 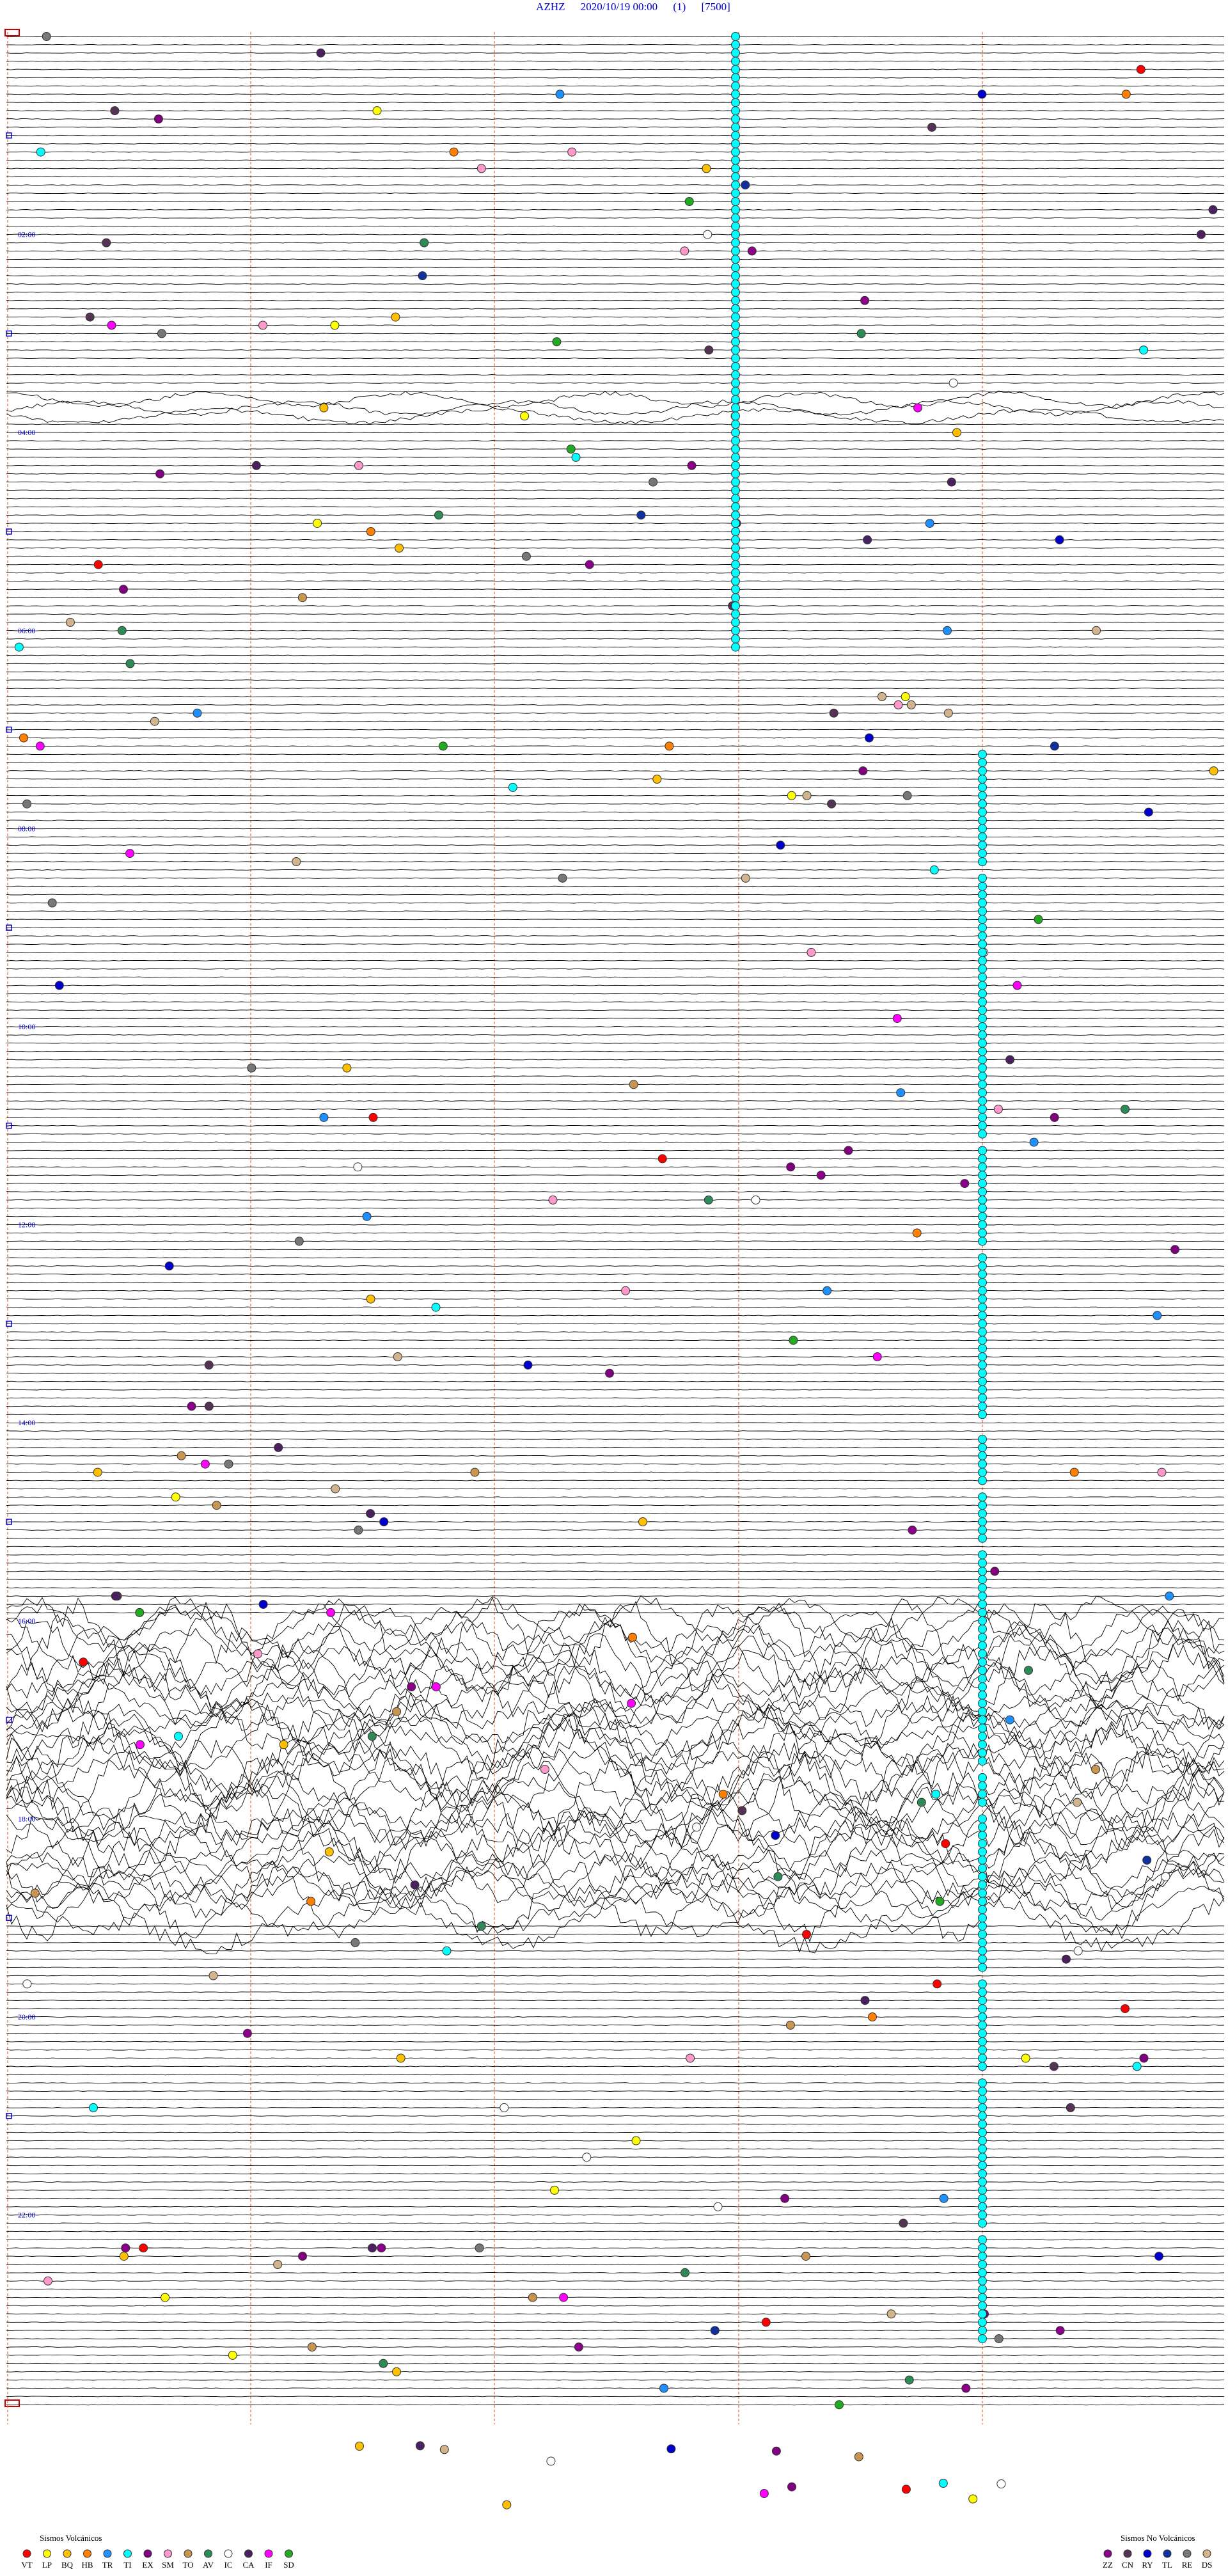 I want to click on datetime: 2020/10/19 00:00, so click(x=619, y=7).